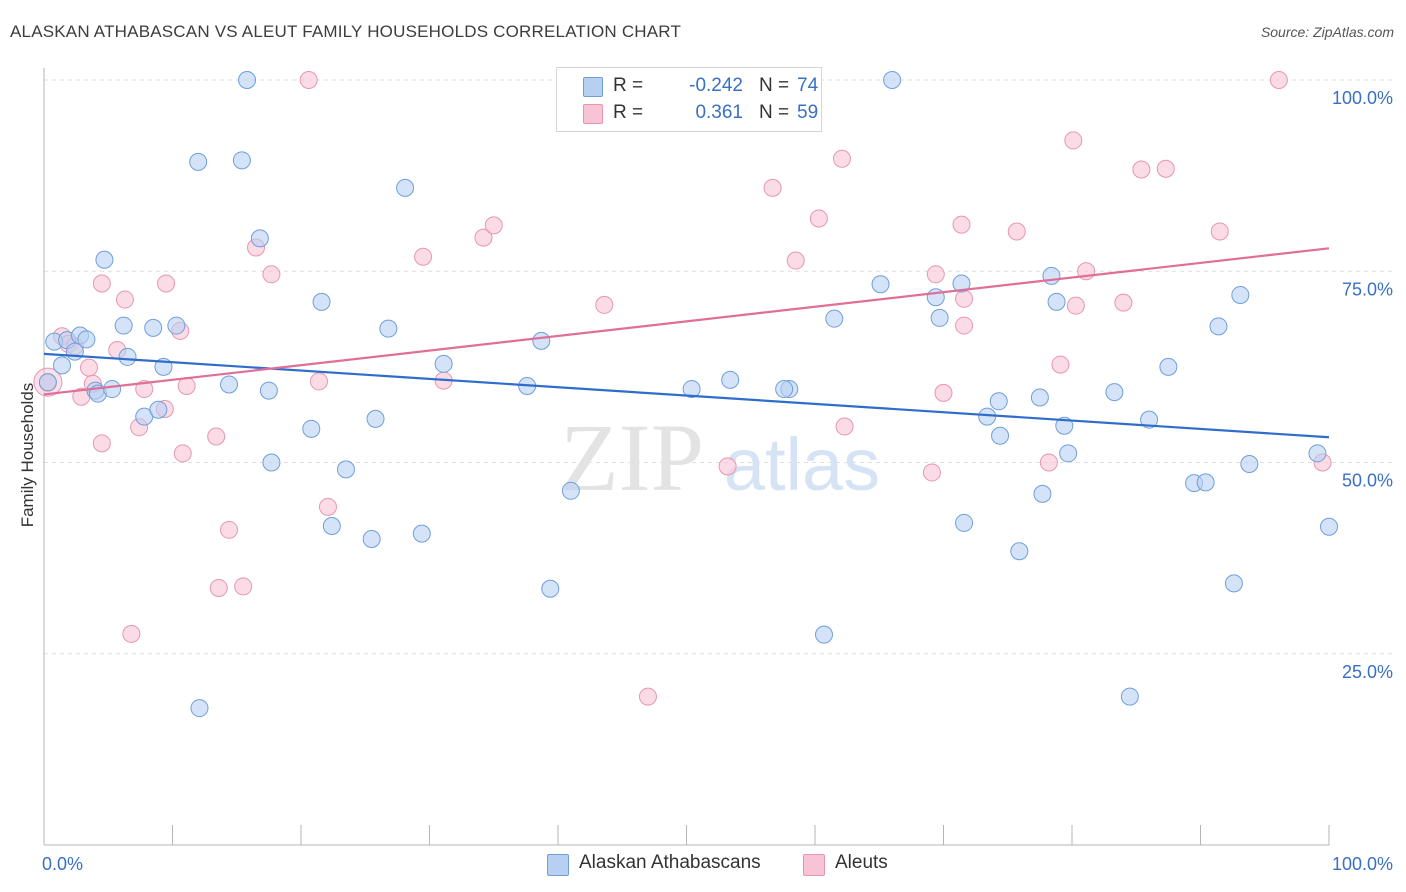 This screenshot has width=1406, height=892. What do you see at coordinates (861, 862) in the screenshot?
I see `legend-label: Aleuts` at bounding box center [861, 862].